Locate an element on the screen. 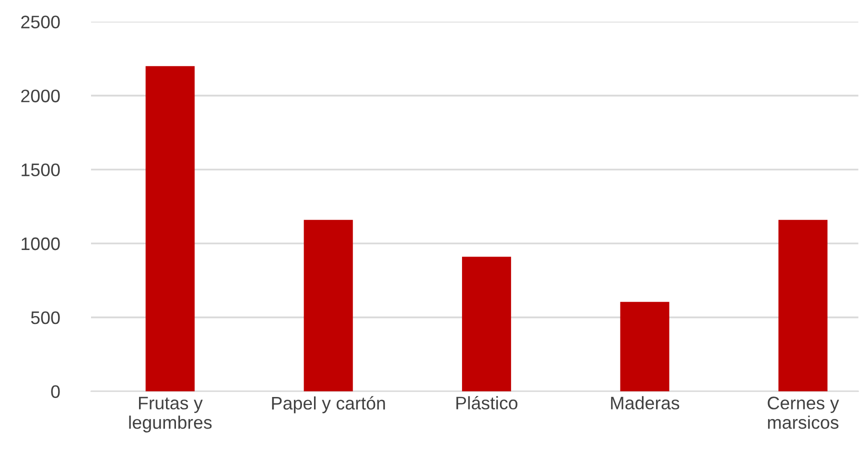 Image resolution: width=867 pixels, height=462 pixels. x-tick-label: Plástico is located at coordinates (487, 403).